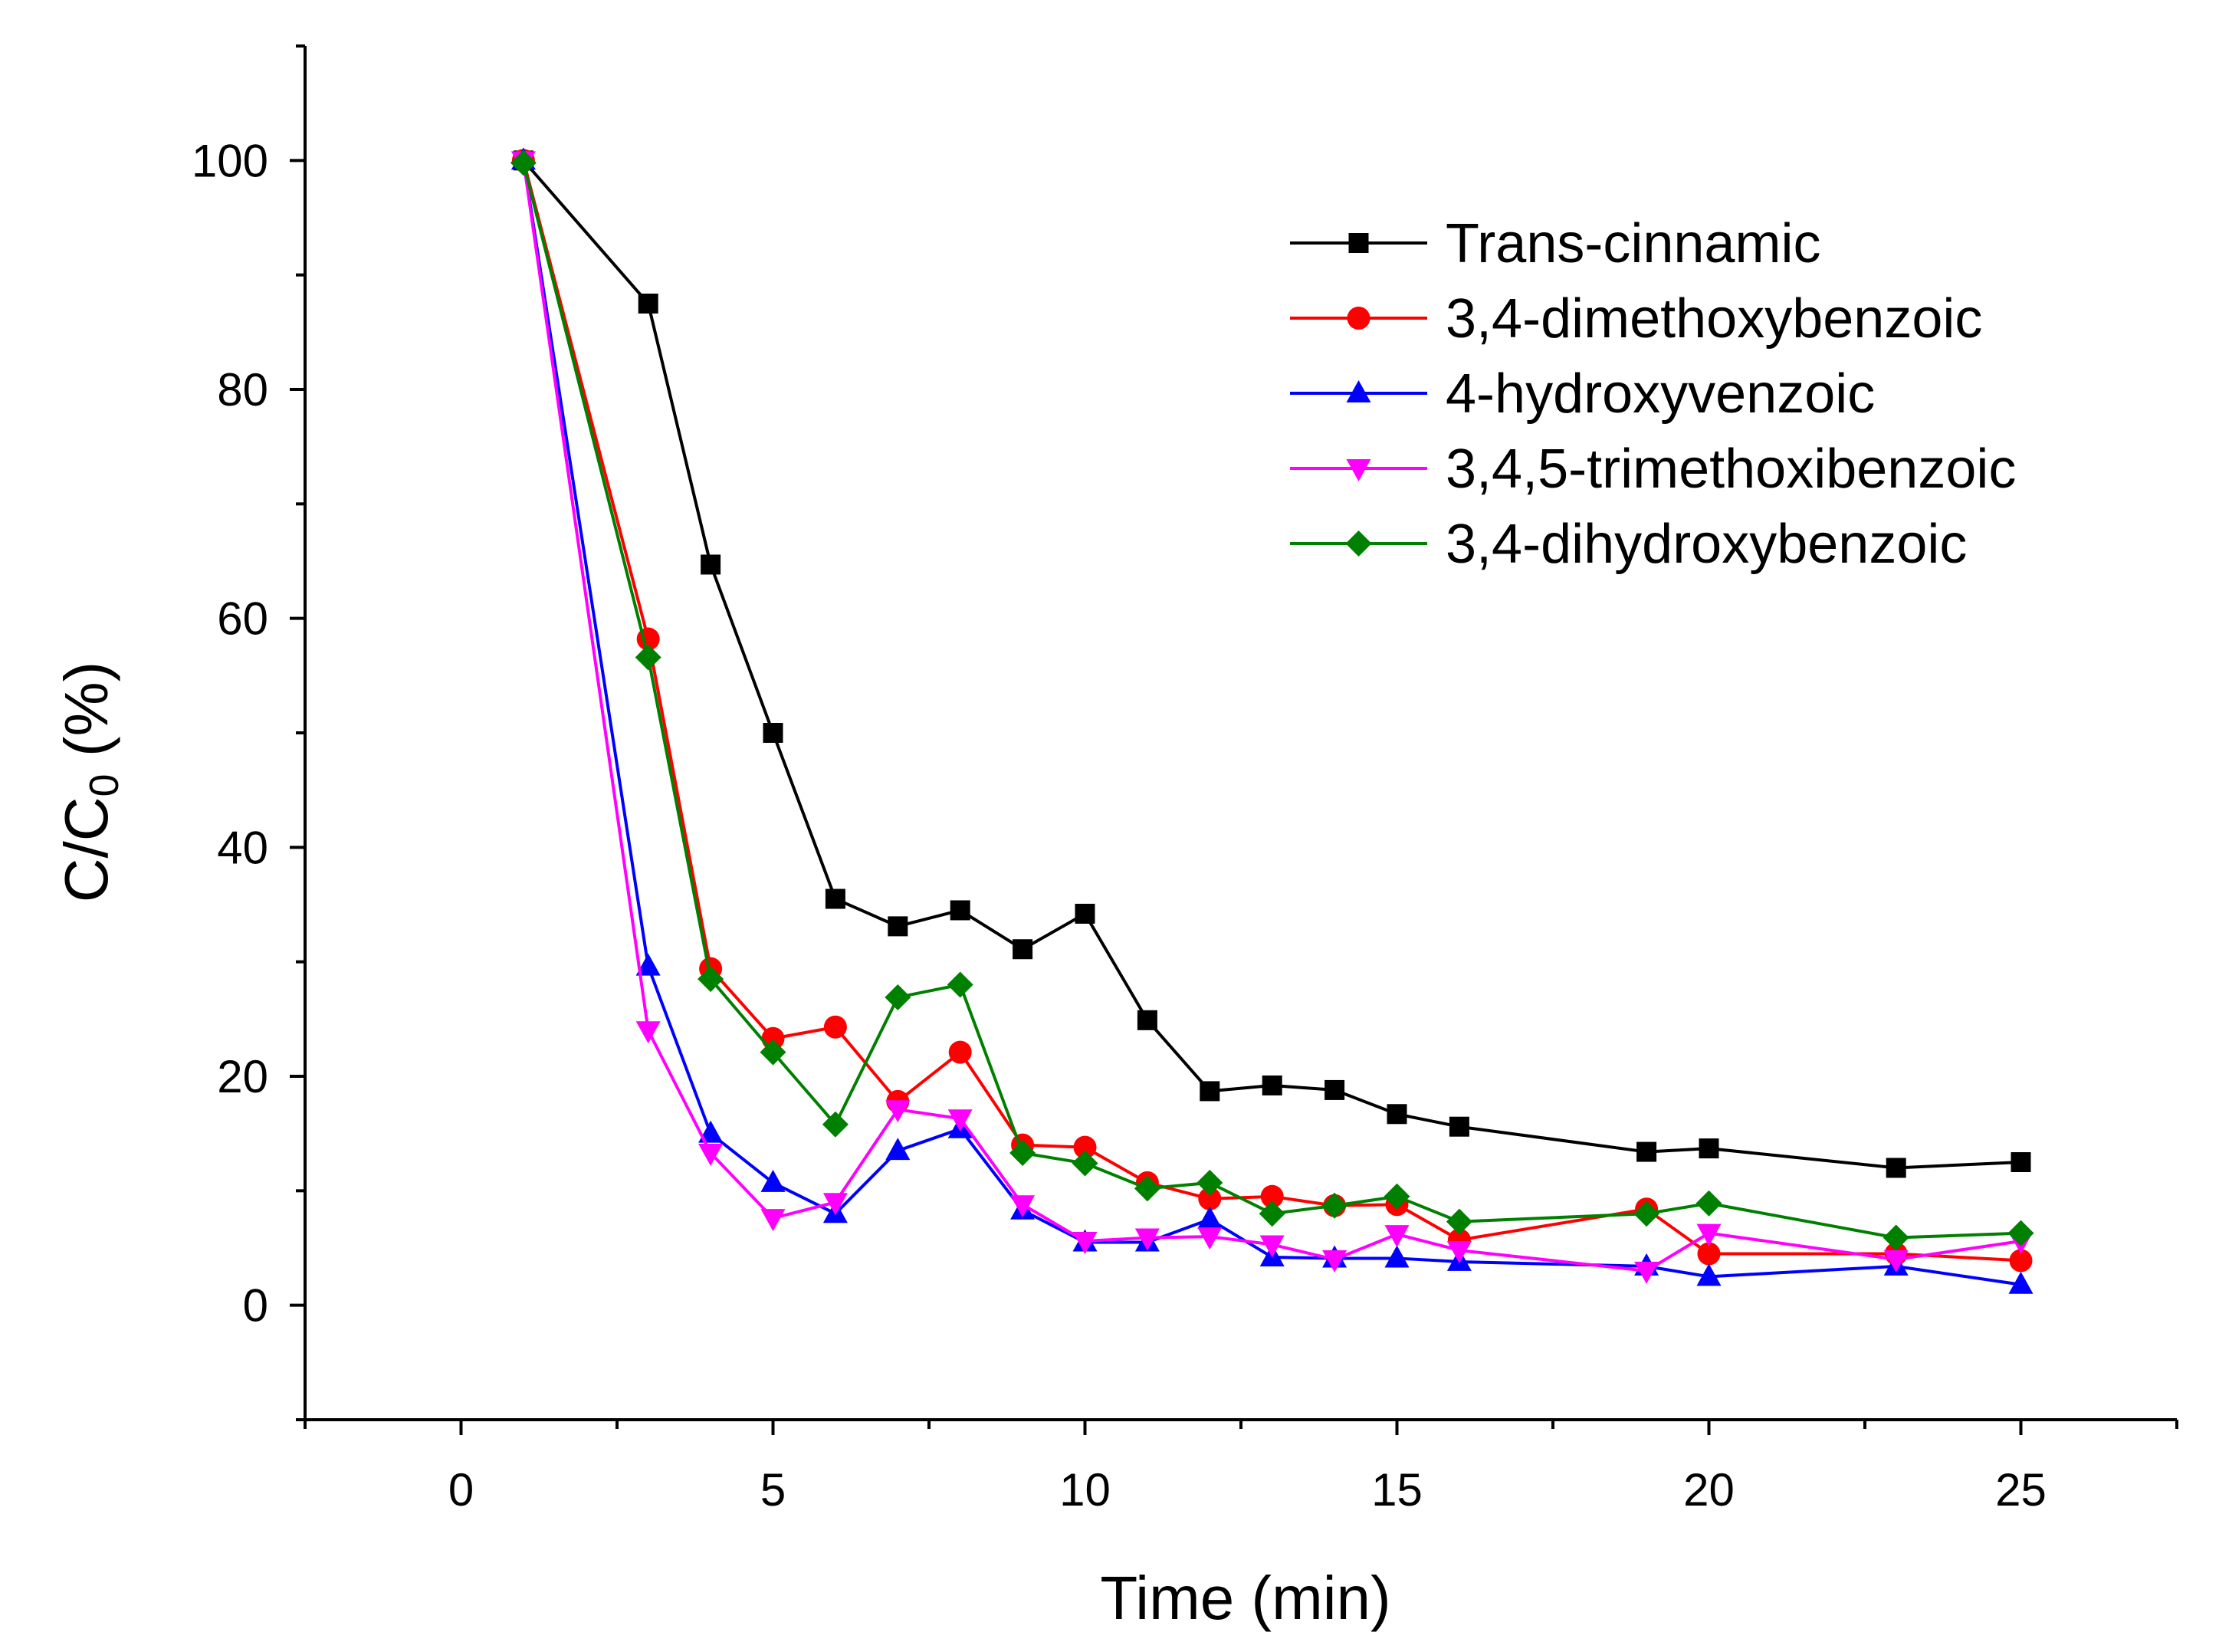 Image resolution: width=2219 pixels, height=1652 pixels. What do you see at coordinates (1085, 1490) in the screenshot?
I see `x-tick-label: 10` at bounding box center [1085, 1490].